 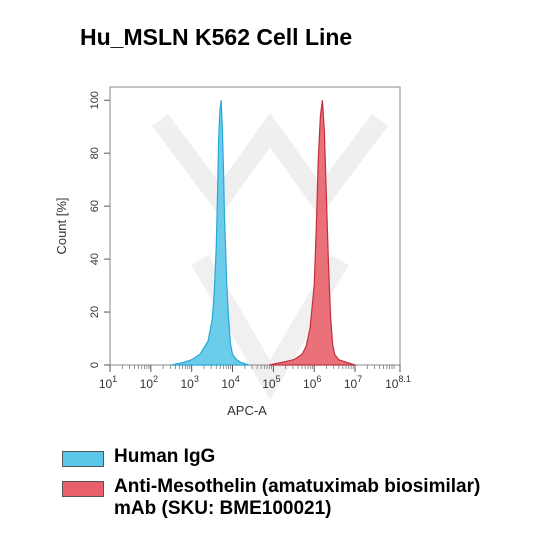 I want to click on y-axis-label: Count [%], so click(x=61, y=225).